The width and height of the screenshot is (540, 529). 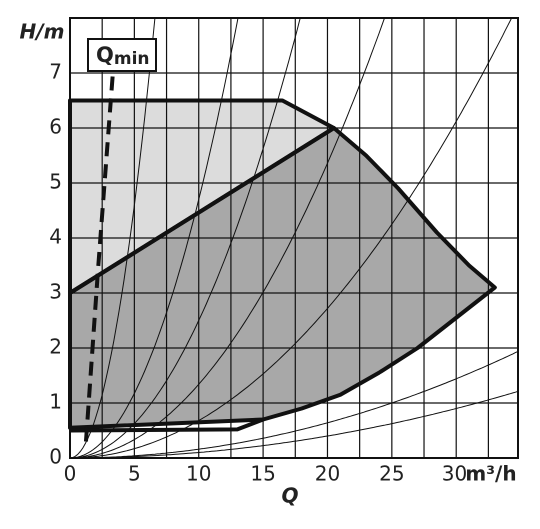 What do you see at coordinates (490, 474) in the screenshot?
I see `x-unit: m³/h` at bounding box center [490, 474].